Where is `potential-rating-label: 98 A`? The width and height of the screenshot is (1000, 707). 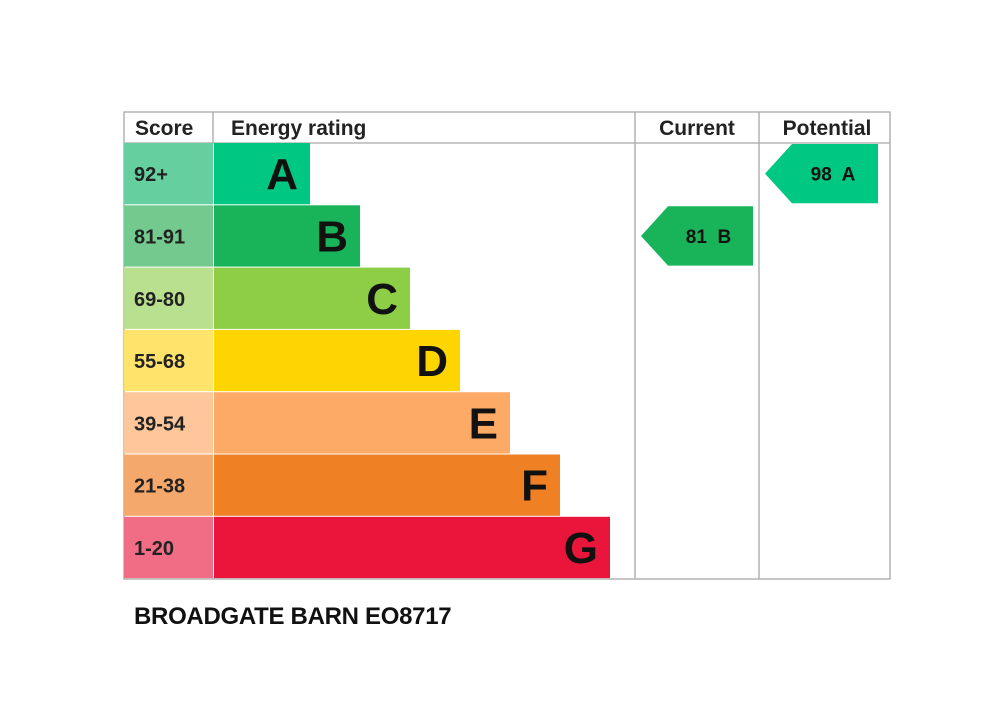 potential-rating-label: 98 A is located at coordinates (833, 175).